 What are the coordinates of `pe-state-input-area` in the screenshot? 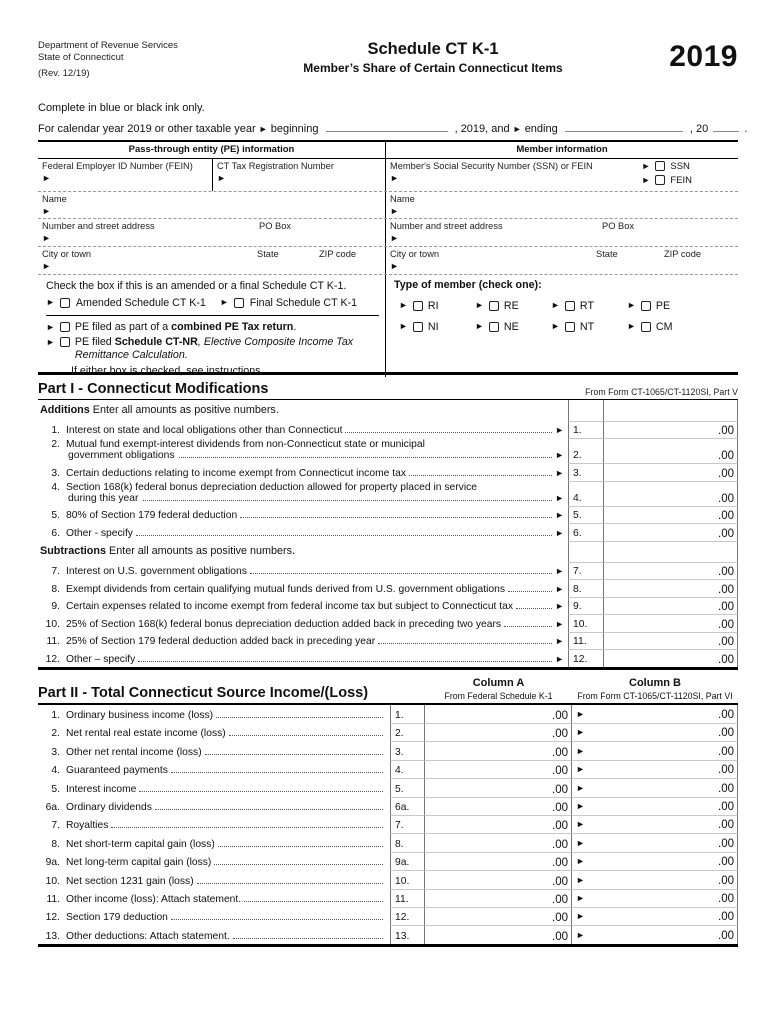 It's located at (284, 265).